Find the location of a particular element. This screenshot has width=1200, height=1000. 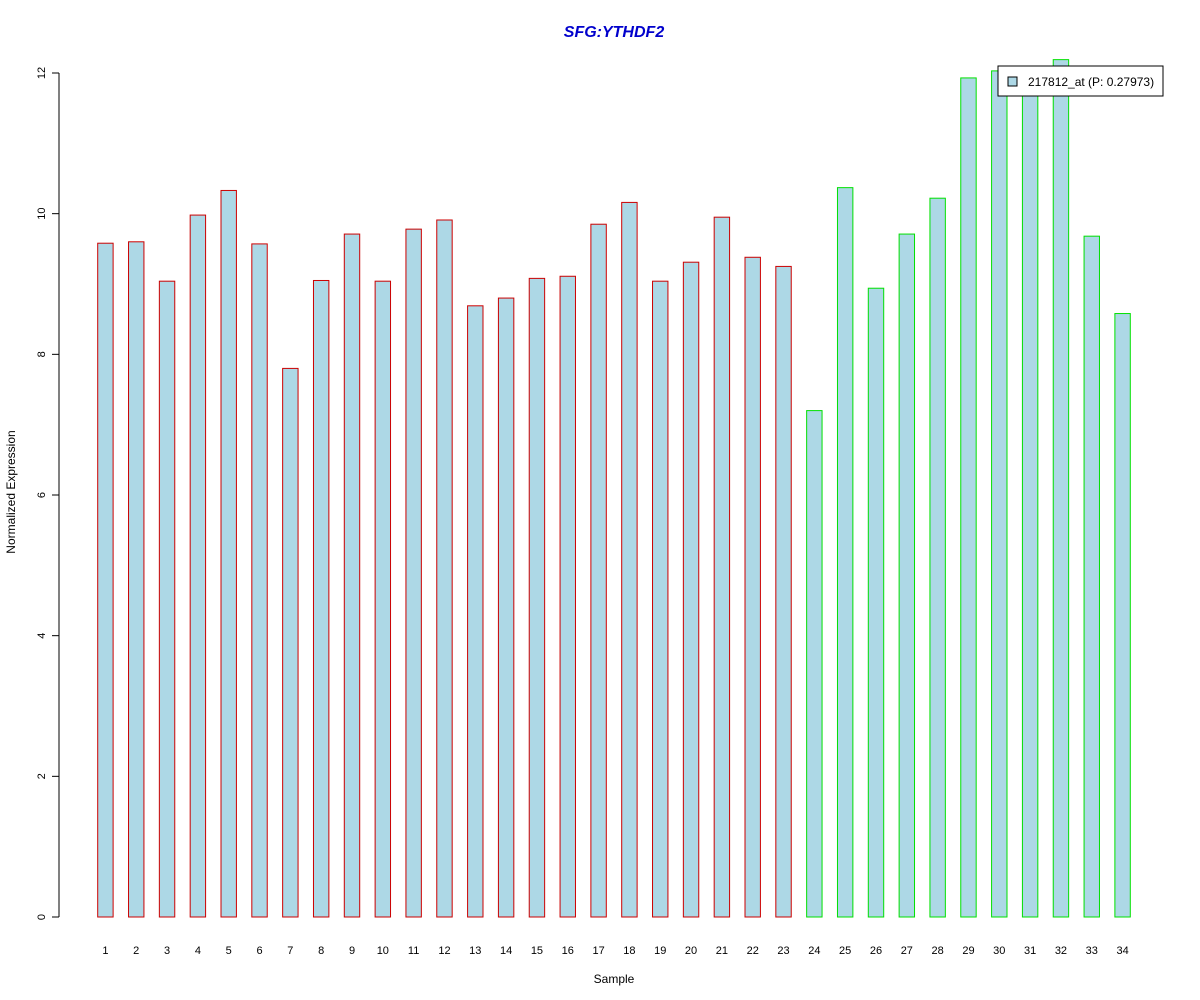

x-tick-label-5: 5 is located at coordinates (229, 951).